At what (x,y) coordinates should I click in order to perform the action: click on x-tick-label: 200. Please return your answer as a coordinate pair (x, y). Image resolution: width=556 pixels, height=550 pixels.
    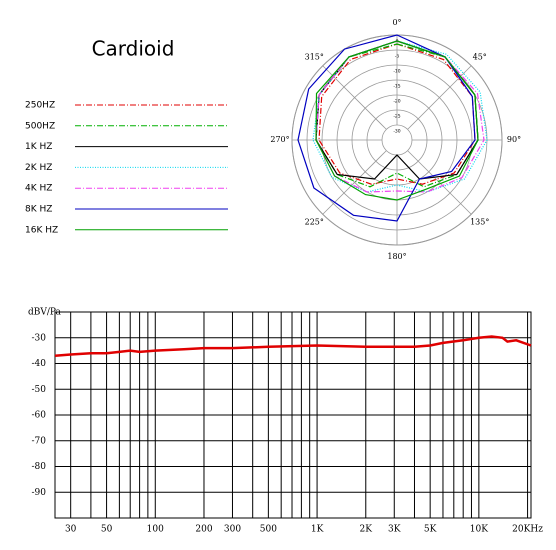
    Looking at the image, I should click on (203, 530).